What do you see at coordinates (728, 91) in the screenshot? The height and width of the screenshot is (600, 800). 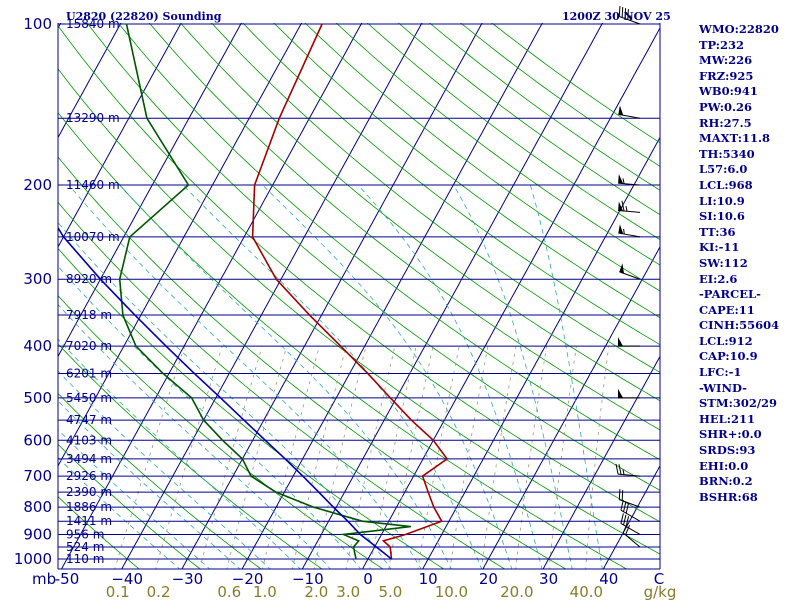 I see `index-line: WB0:941` at bounding box center [728, 91].